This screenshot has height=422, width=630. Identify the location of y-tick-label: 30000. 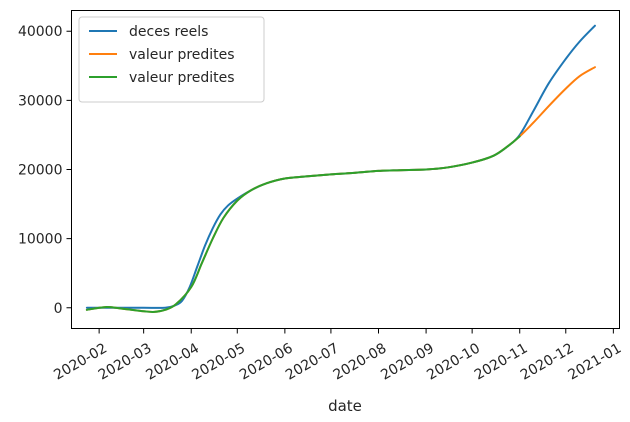
(40, 101).